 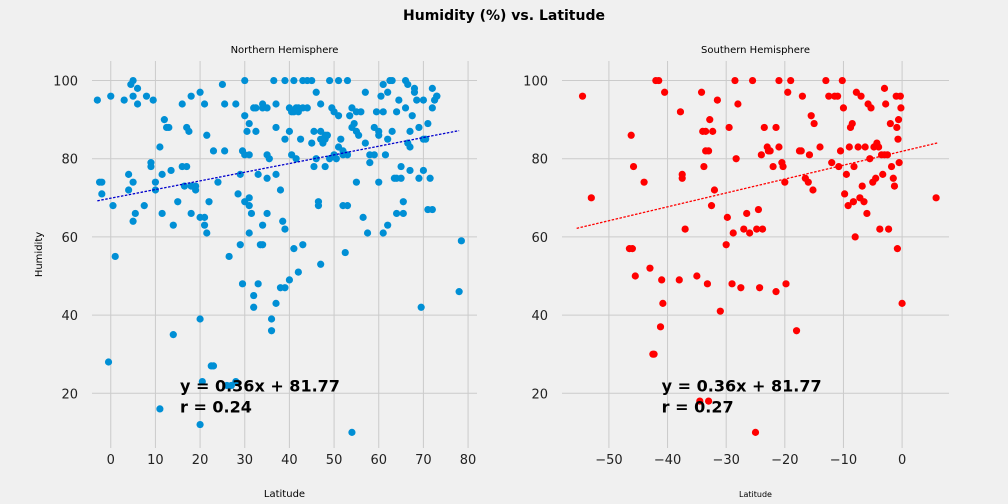 What do you see at coordinates (698, 406) in the screenshot?
I see `correlation-label: r = 0.27` at bounding box center [698, 406].